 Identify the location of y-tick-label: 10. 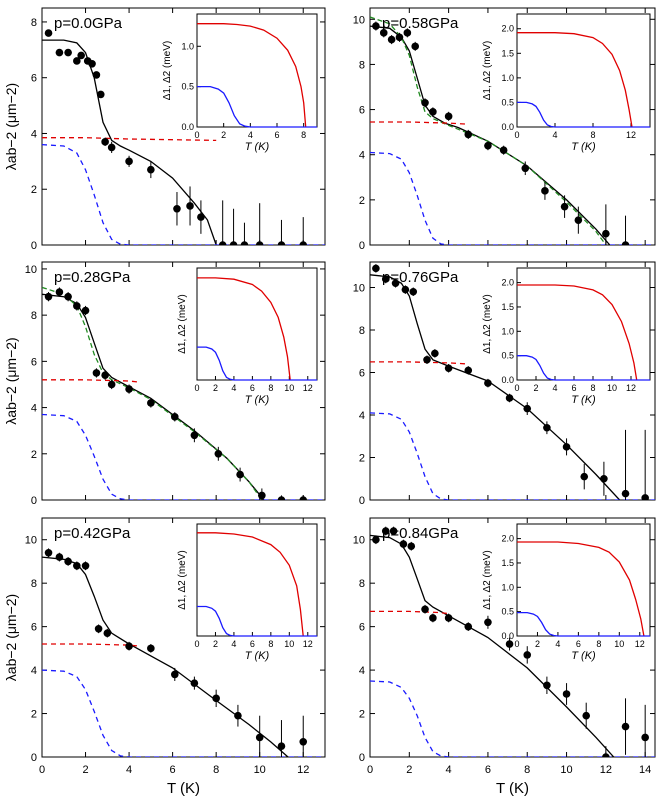
(359, 541).